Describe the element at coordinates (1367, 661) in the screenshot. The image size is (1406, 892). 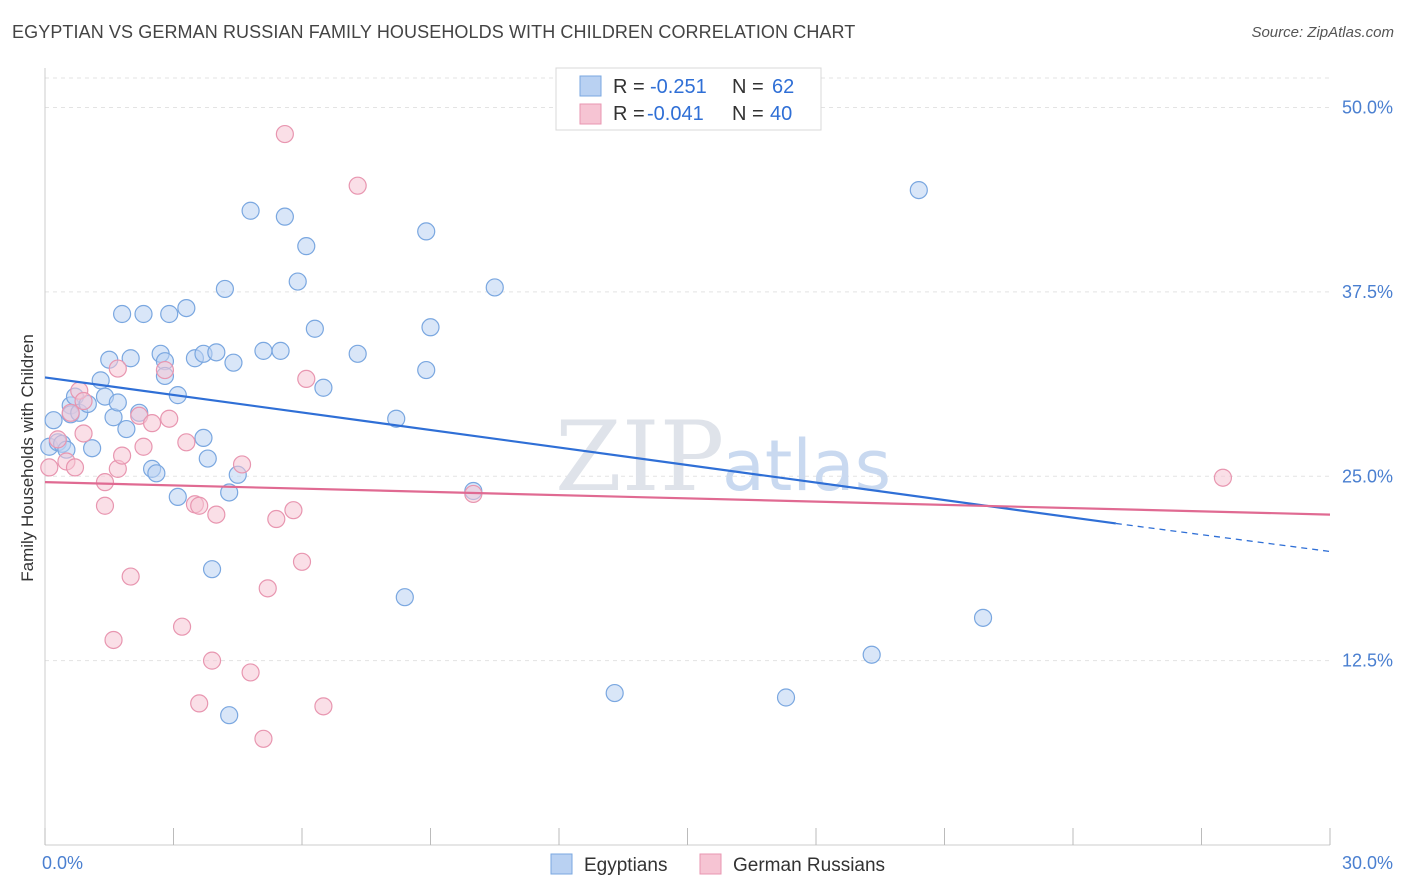
I see `y-tick-label: 12.5%` at that location.